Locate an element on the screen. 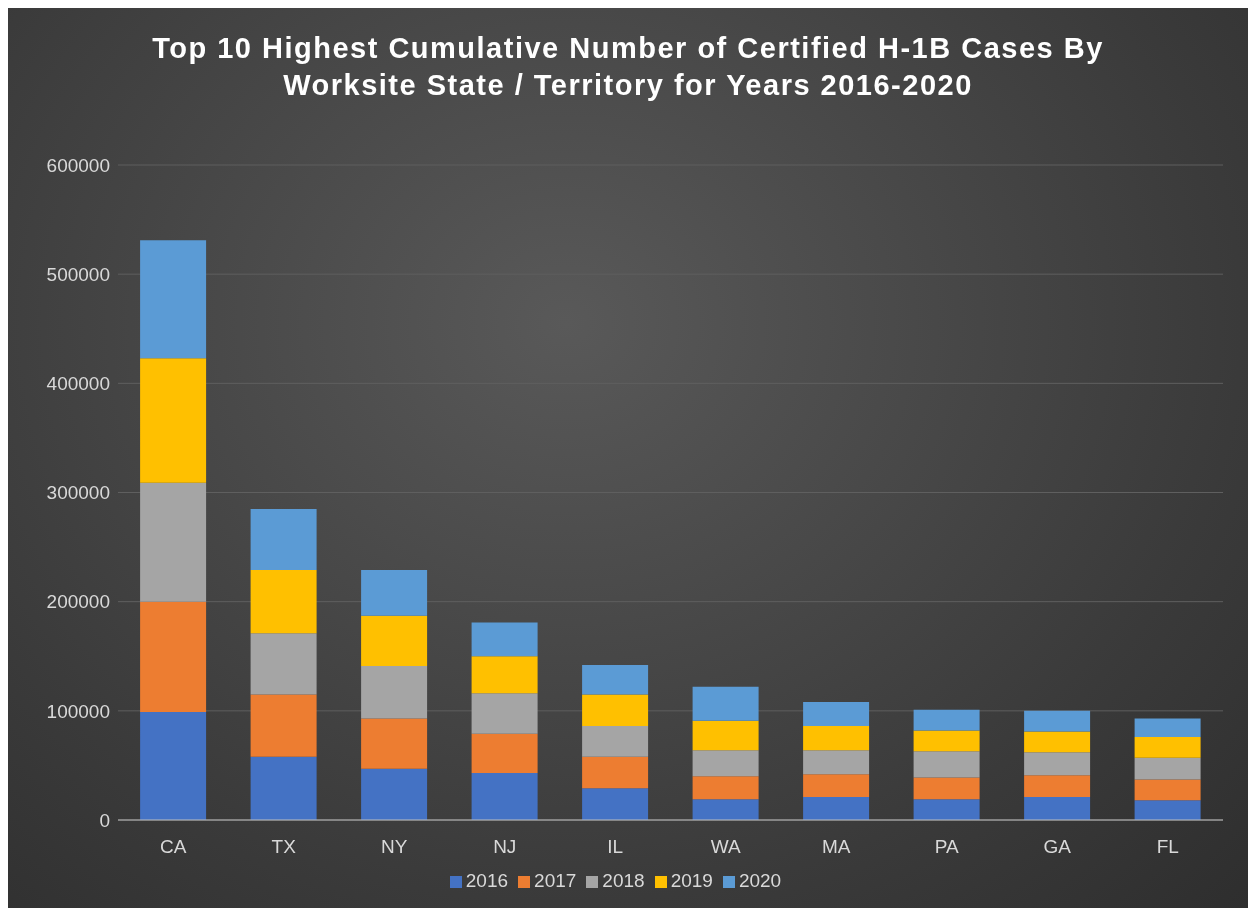  chart-title: Top 10 Highest Cumulative Number of Certified H-1B Cases By Worksite State / Territory for Years 2016-2020 is located at coordinates (628, 67).